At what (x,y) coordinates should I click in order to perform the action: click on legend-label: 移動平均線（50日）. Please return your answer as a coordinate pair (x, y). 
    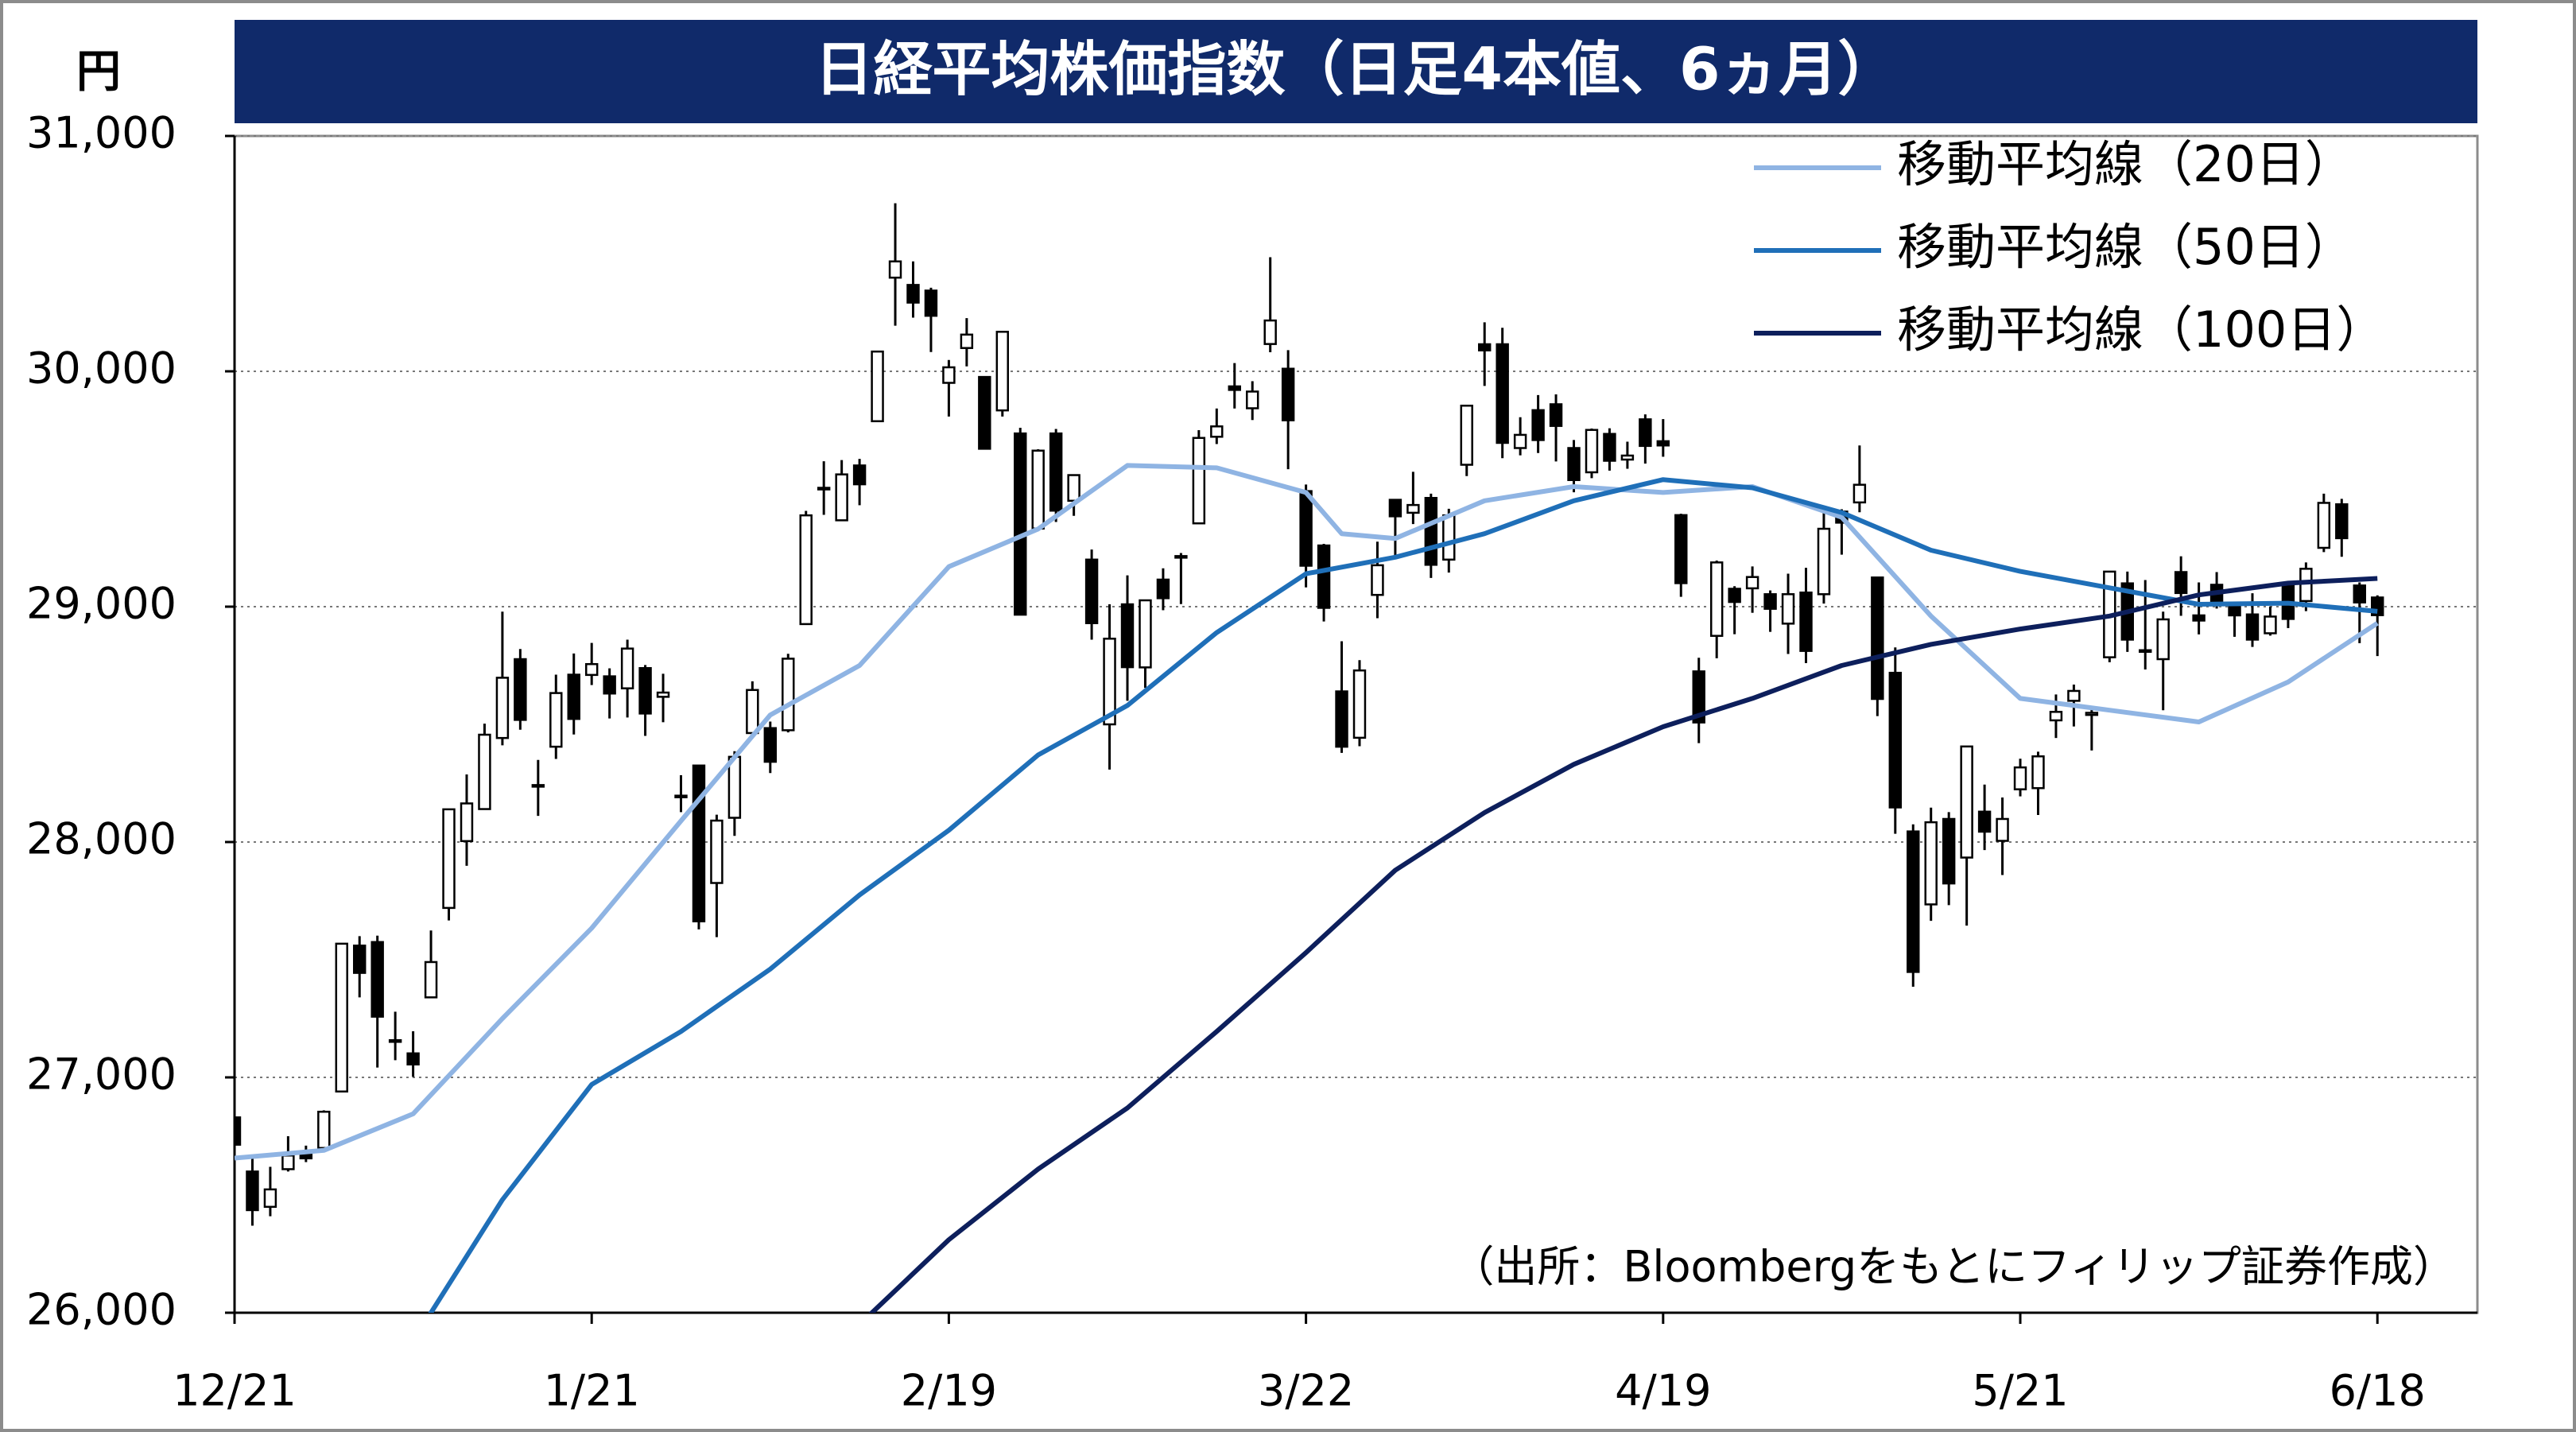
    Looking at the image, I should click on (2125, 247).